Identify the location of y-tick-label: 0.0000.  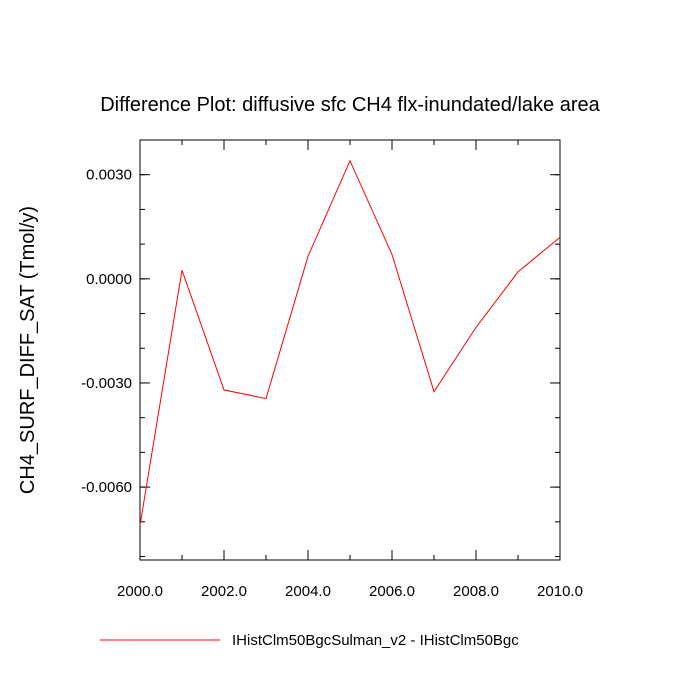
(109, 279).